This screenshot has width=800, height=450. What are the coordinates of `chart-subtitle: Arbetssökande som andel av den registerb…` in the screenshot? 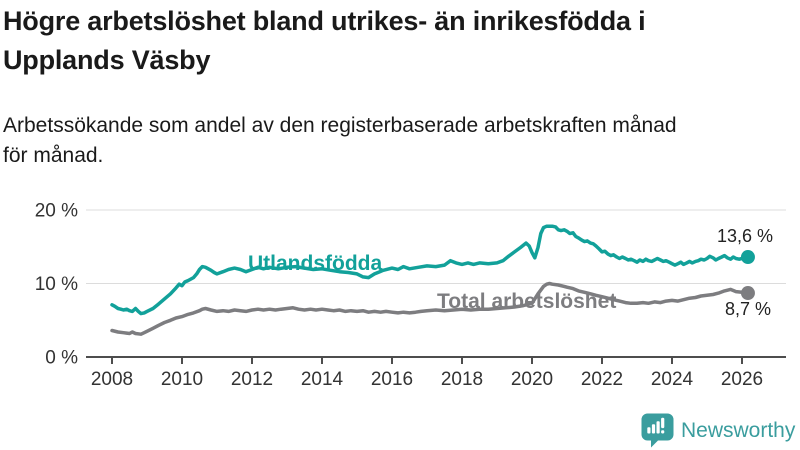 It's located at (340, 140).